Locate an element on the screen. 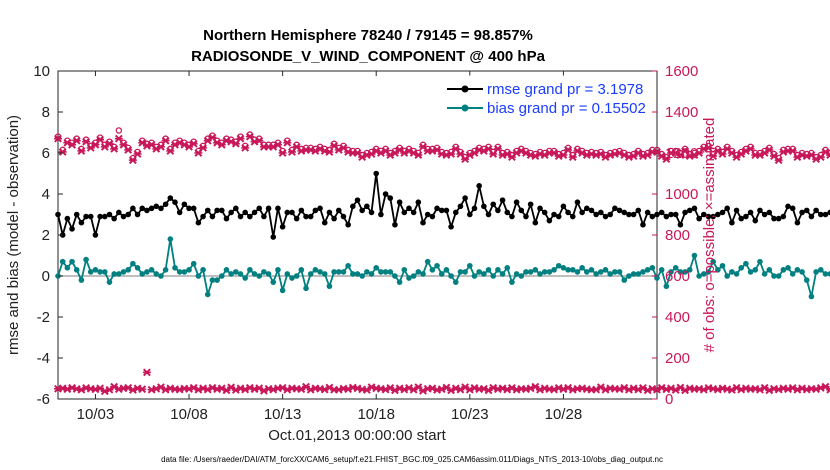 This screenshot has height=470, width=830. obs-lower-point is located at coordinates (146, 372).